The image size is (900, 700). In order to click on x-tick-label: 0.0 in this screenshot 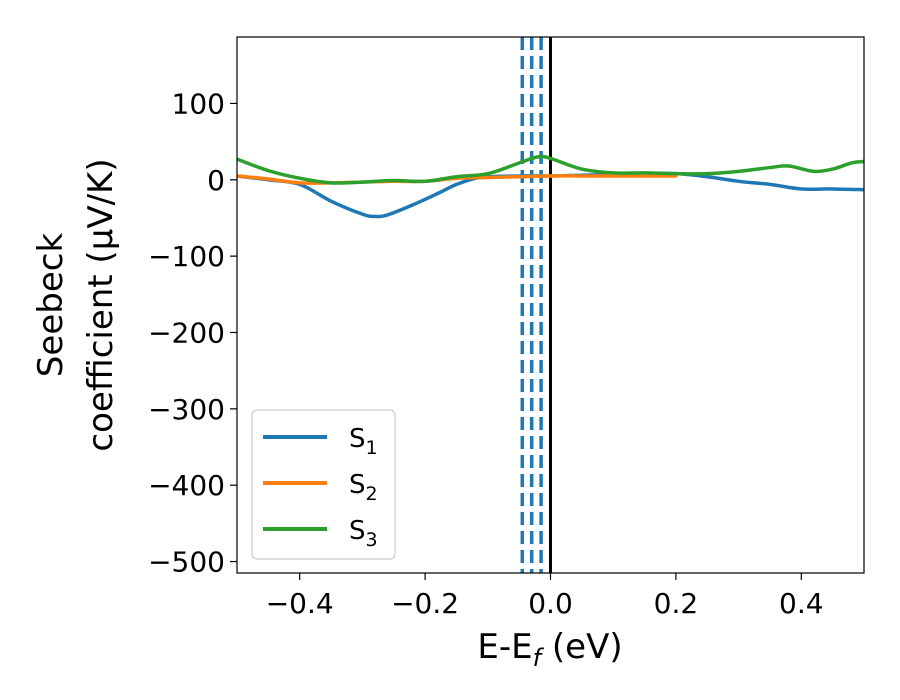, I will do `click(550, 603)`.